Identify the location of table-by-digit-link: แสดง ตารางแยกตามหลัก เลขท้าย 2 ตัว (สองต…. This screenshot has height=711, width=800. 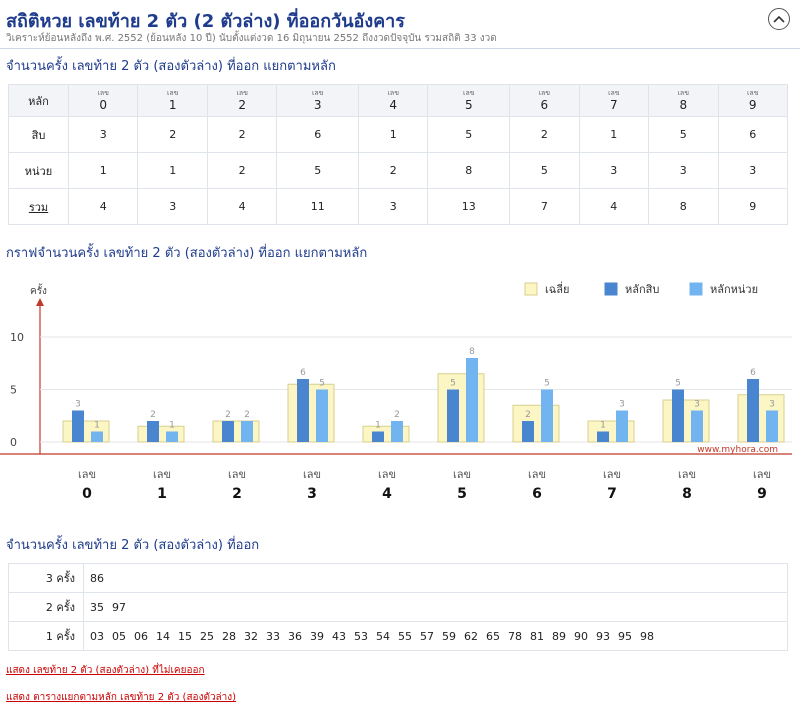
(121, 697).